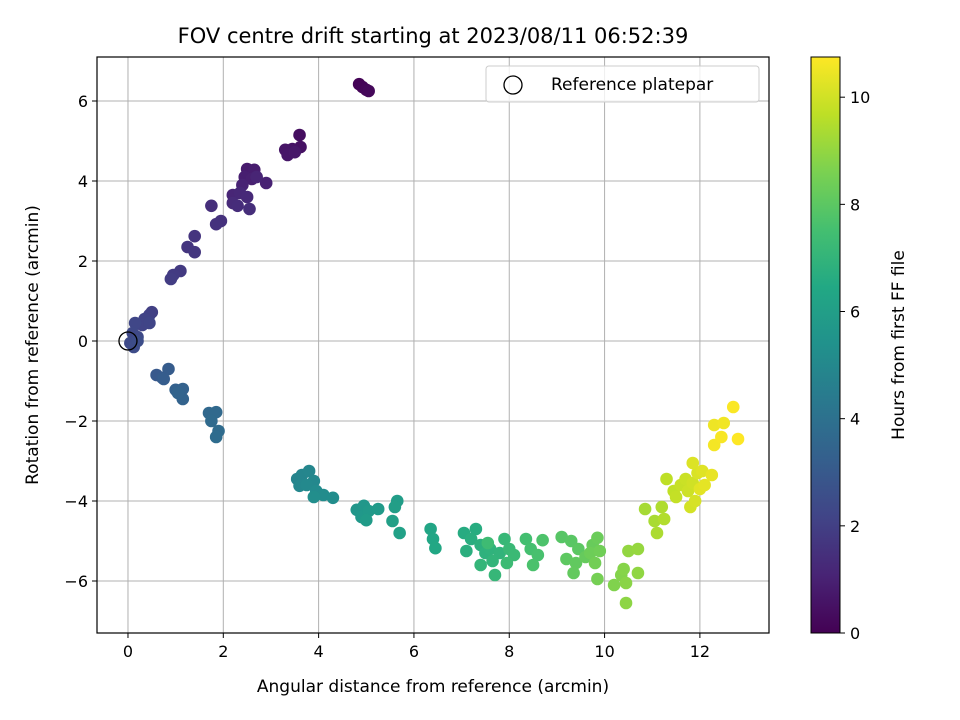  What do you see at coordinates (855, 419) in the screenshot?
I see `colorbar-tick-label: 4` at bounding box center [855, 419].